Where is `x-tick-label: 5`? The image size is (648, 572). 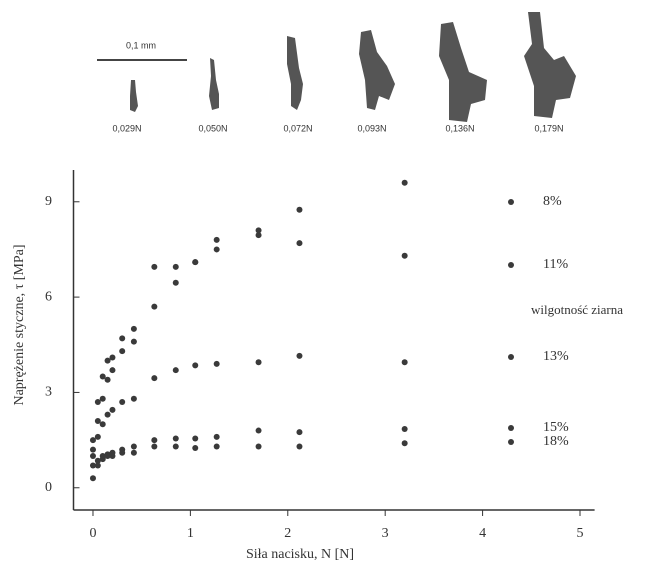
x-tick-label: 5 is located at coordinates (579, 533).